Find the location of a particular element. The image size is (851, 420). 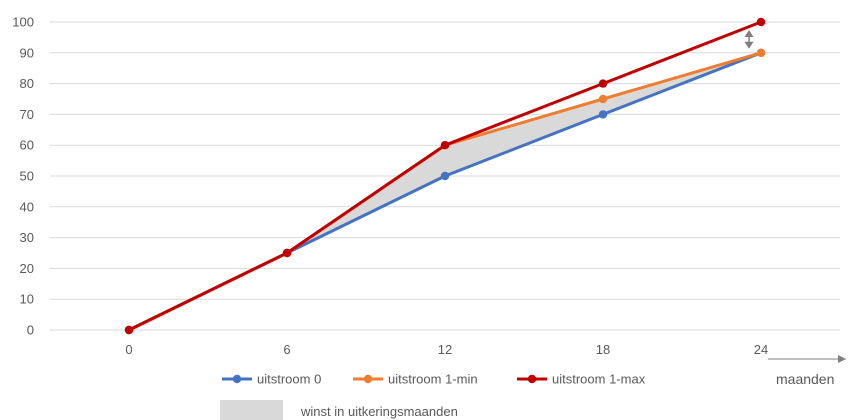

x-axis-label: maanden is located at coordinates (805, 379).